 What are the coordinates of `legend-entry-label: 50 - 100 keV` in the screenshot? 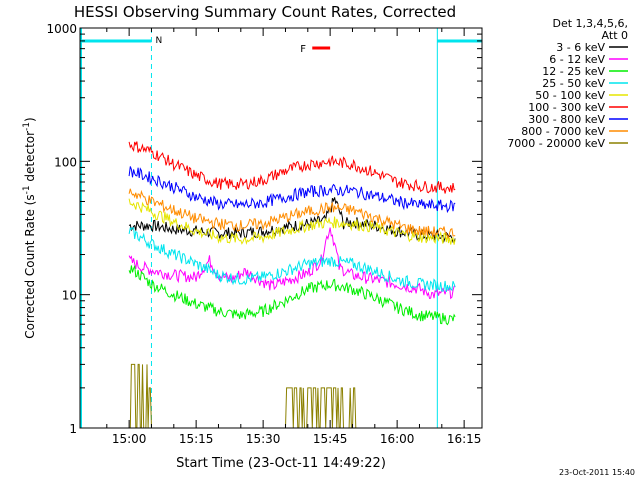 It's located at (570, 95).